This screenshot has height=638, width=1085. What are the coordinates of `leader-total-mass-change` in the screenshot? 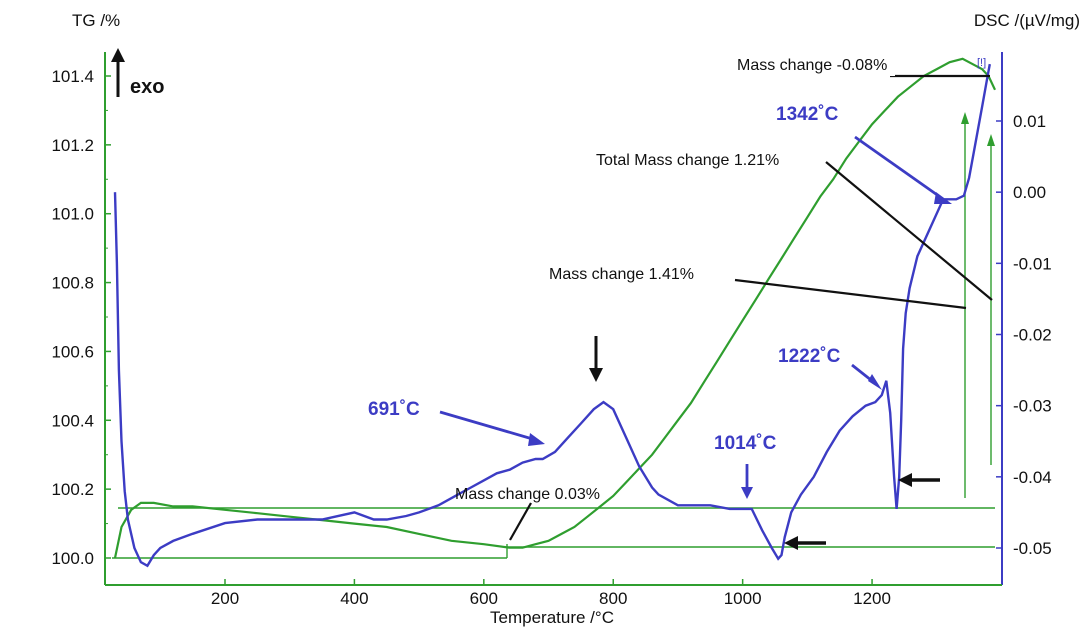 It's located at (909, 231).